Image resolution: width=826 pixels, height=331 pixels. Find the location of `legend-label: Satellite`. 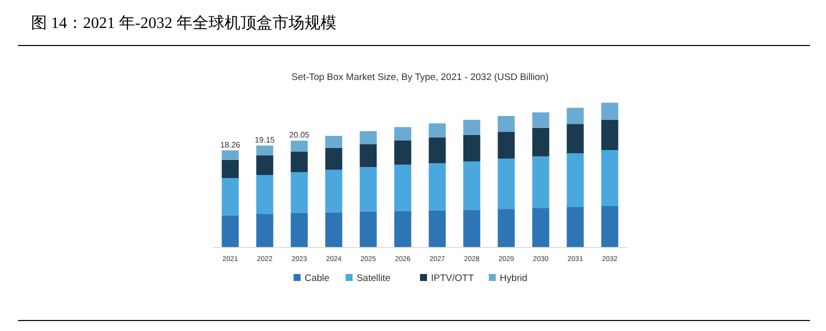

legend-label: Satellite is located at coordinates (373, 278).